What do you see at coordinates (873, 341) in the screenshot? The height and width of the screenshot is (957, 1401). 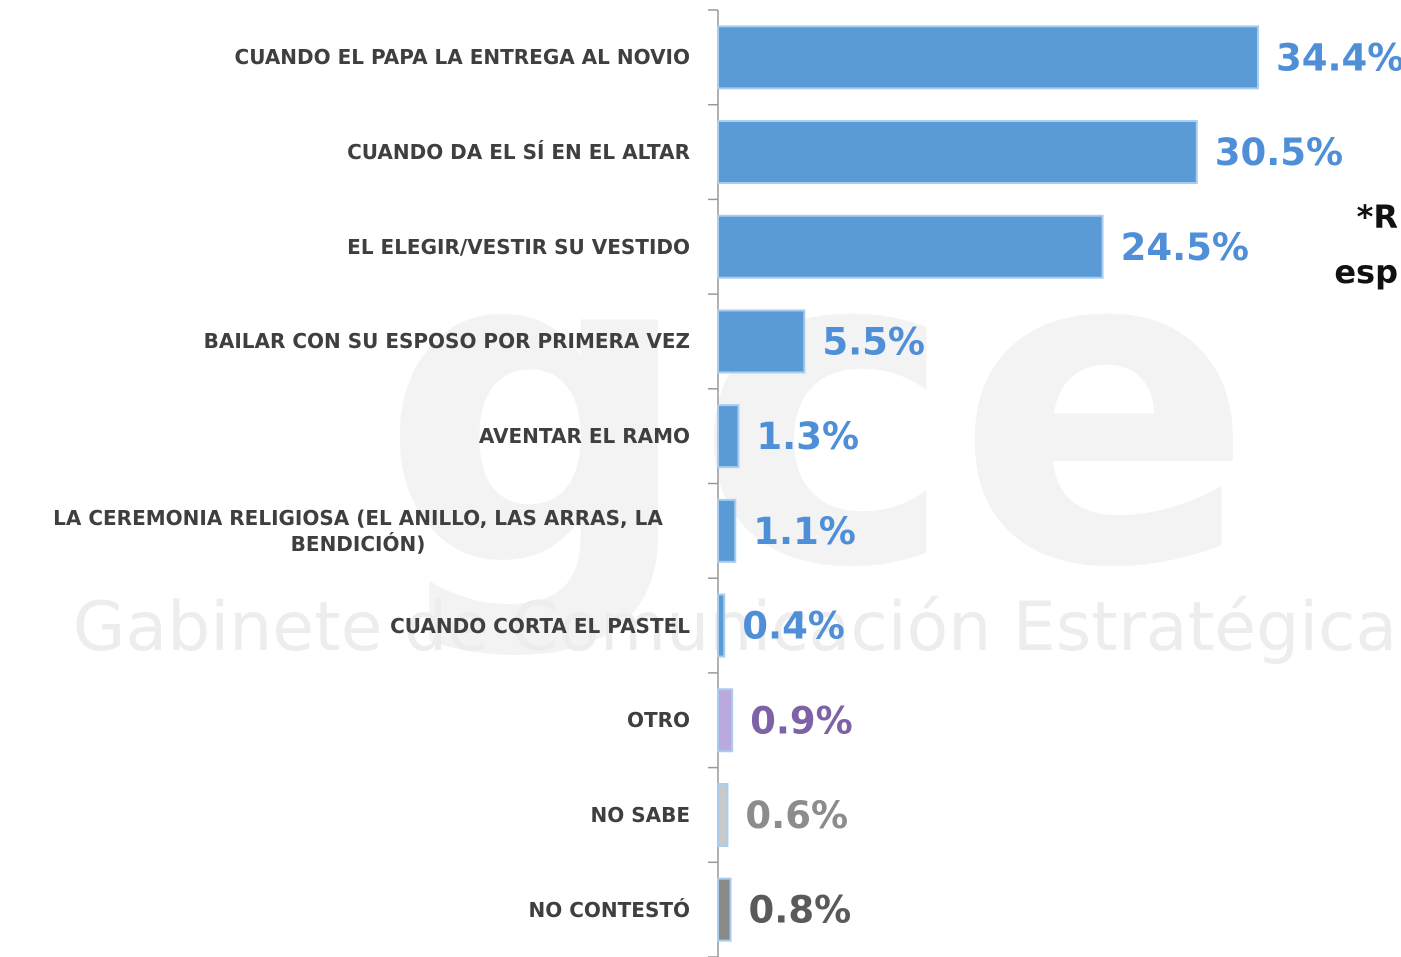 I see `value-label: 5.5%` at bounding box center [873, 341].